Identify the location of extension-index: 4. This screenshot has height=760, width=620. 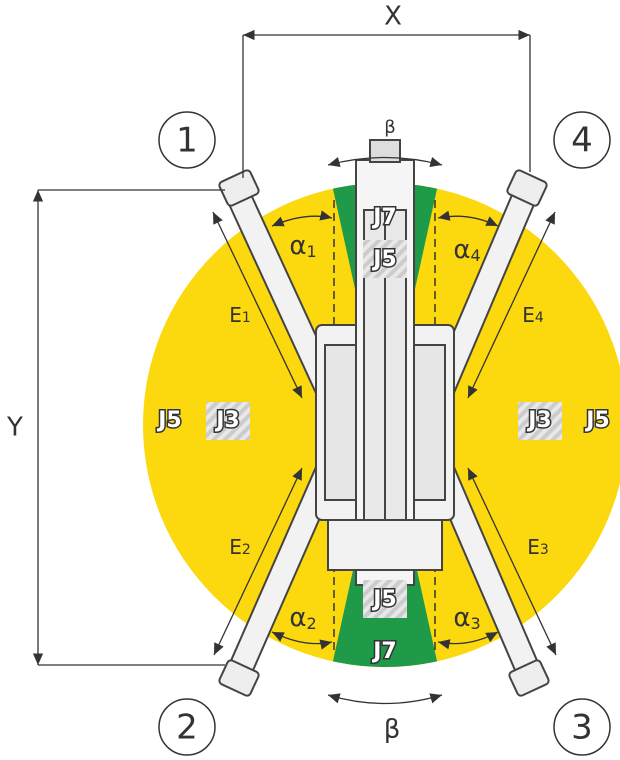
(539, 318).